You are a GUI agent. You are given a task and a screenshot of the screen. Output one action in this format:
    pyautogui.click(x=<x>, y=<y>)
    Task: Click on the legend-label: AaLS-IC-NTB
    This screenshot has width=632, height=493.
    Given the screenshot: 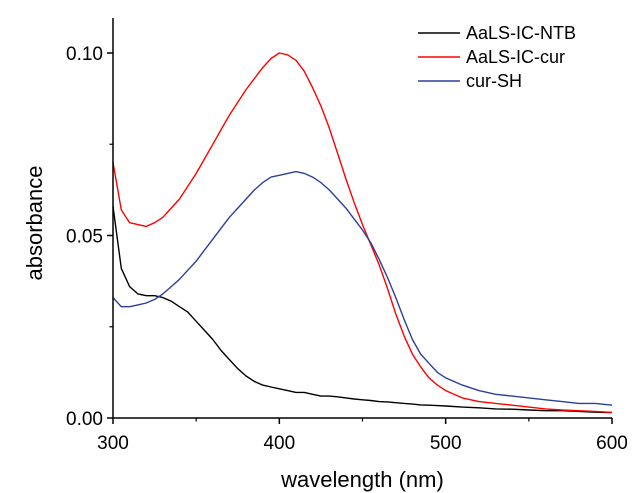 What is the action you would take?
    pyautogui.click(x=521, y=33)
    